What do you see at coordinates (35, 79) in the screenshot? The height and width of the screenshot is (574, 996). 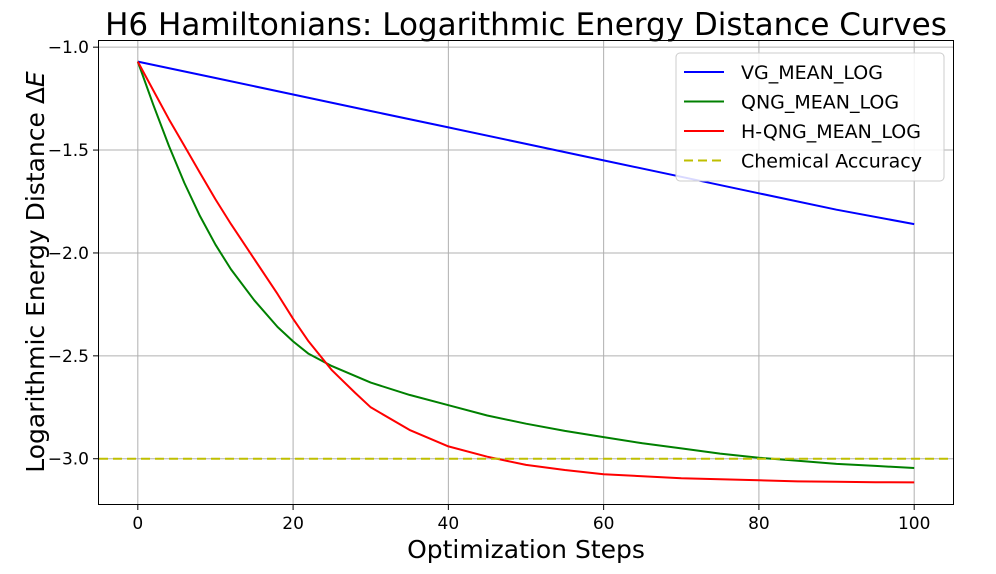 I see `y-axis-label-var: E` at bounding box center [35, 79].